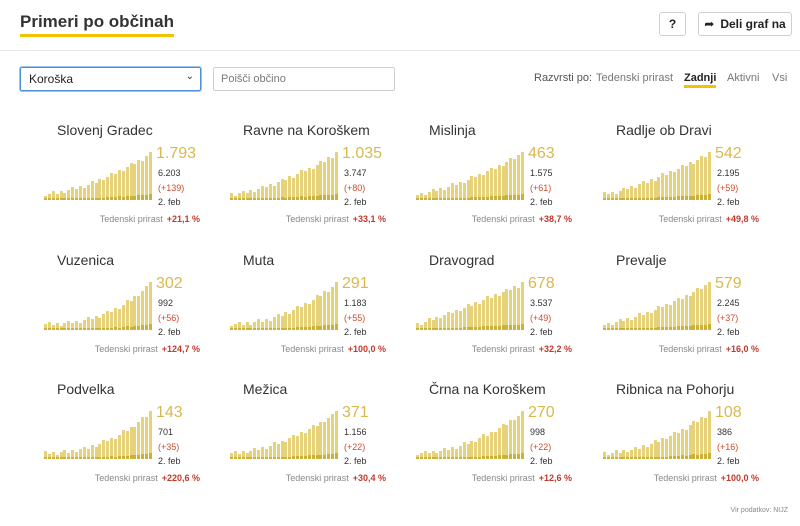 This screenshot has width=800, height=526. I want to click on daily-change-value: (+80), so click(355, 188).